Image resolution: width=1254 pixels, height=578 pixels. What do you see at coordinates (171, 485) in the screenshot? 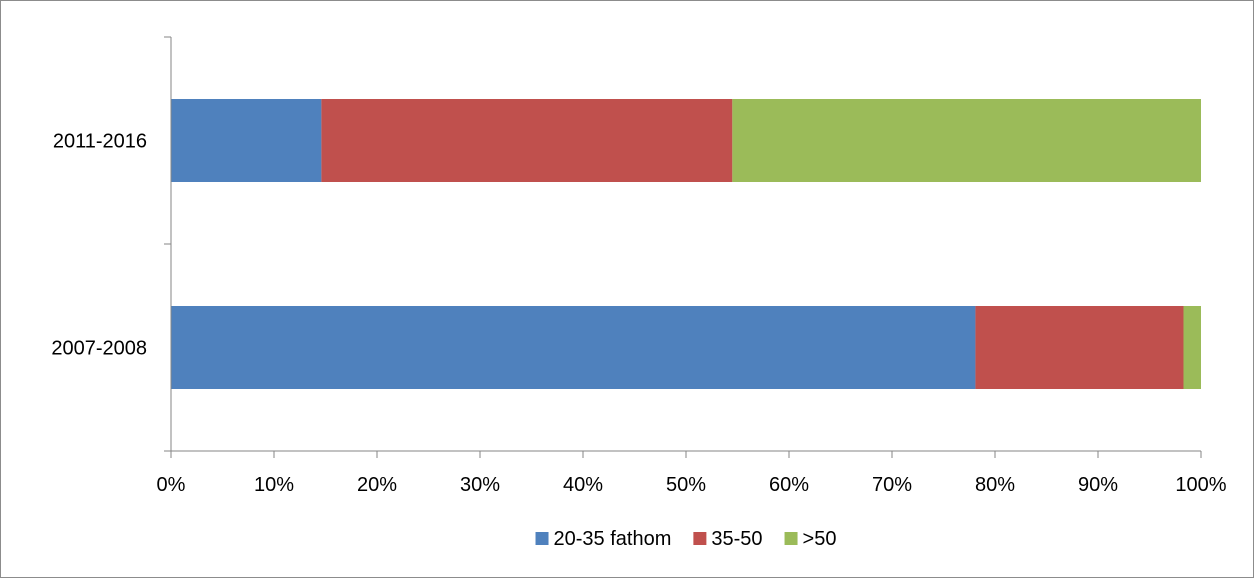
I see `x-axis-tick-label: 0%` at bounding box center [171, 485].